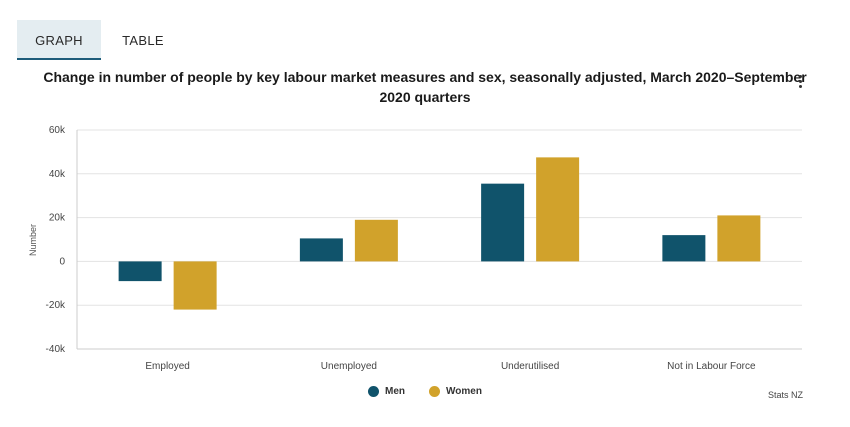 This screenshot has height=427, width=850. Describe the element at coordinates (57, 218) in the screenshot. I see `y-tick-label: 20k` at that location.